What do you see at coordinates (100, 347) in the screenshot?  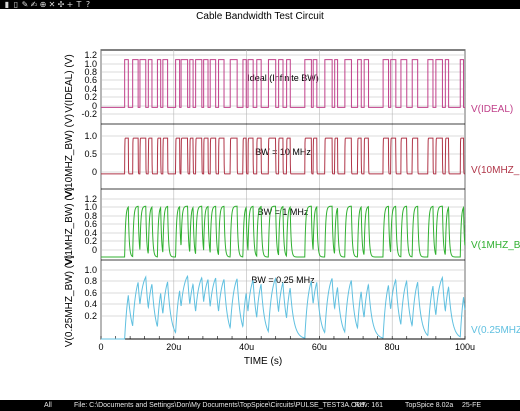 I see `x-tick-label: 0` at bounding box center [100, 347].